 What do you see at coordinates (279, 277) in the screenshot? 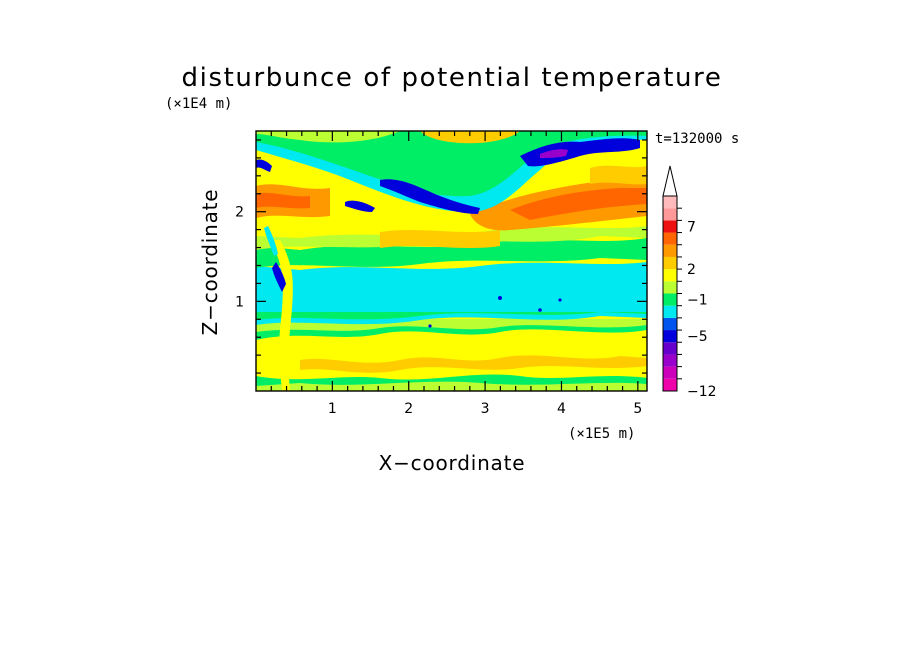
I see `field-wave-blue` at bounding box center [279, 277].